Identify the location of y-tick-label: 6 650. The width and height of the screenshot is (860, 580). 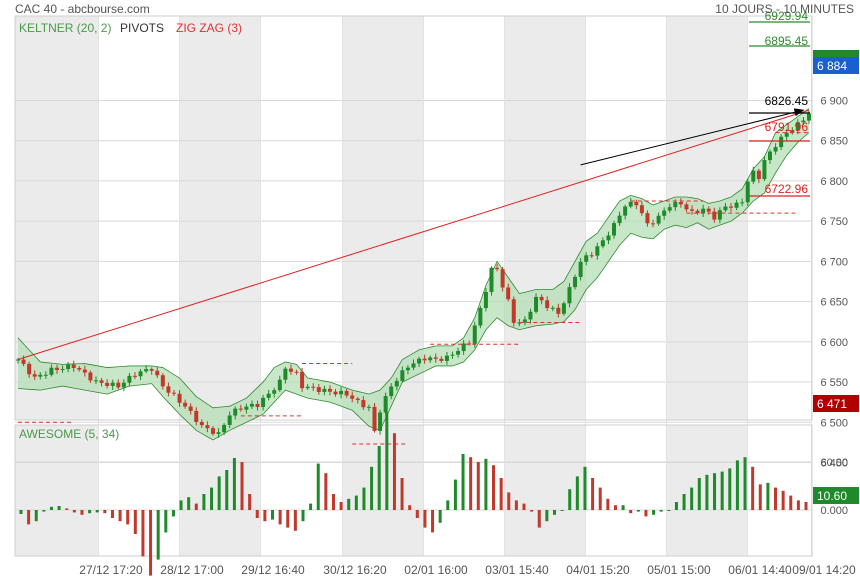
(834, 303).